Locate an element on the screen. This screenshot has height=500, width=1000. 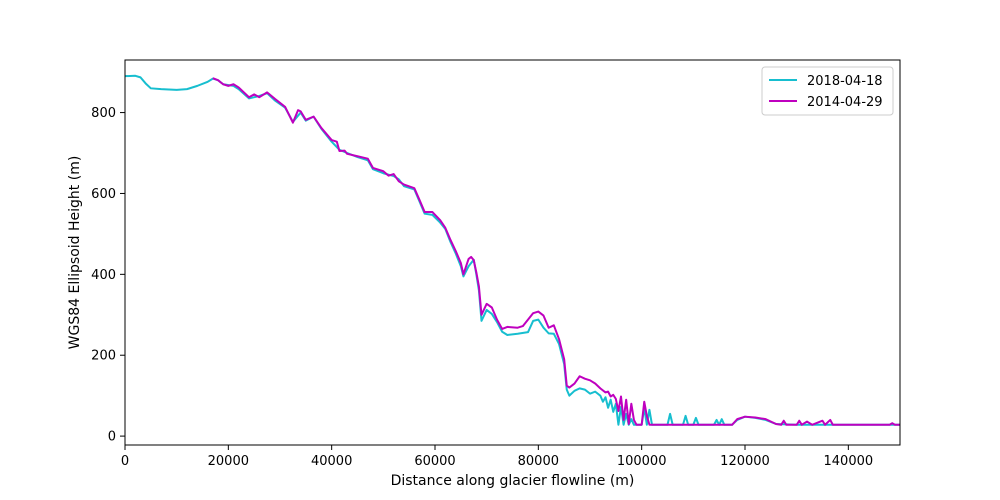
legend-label: 2014-04-29 is located at coordinates (845, 102).